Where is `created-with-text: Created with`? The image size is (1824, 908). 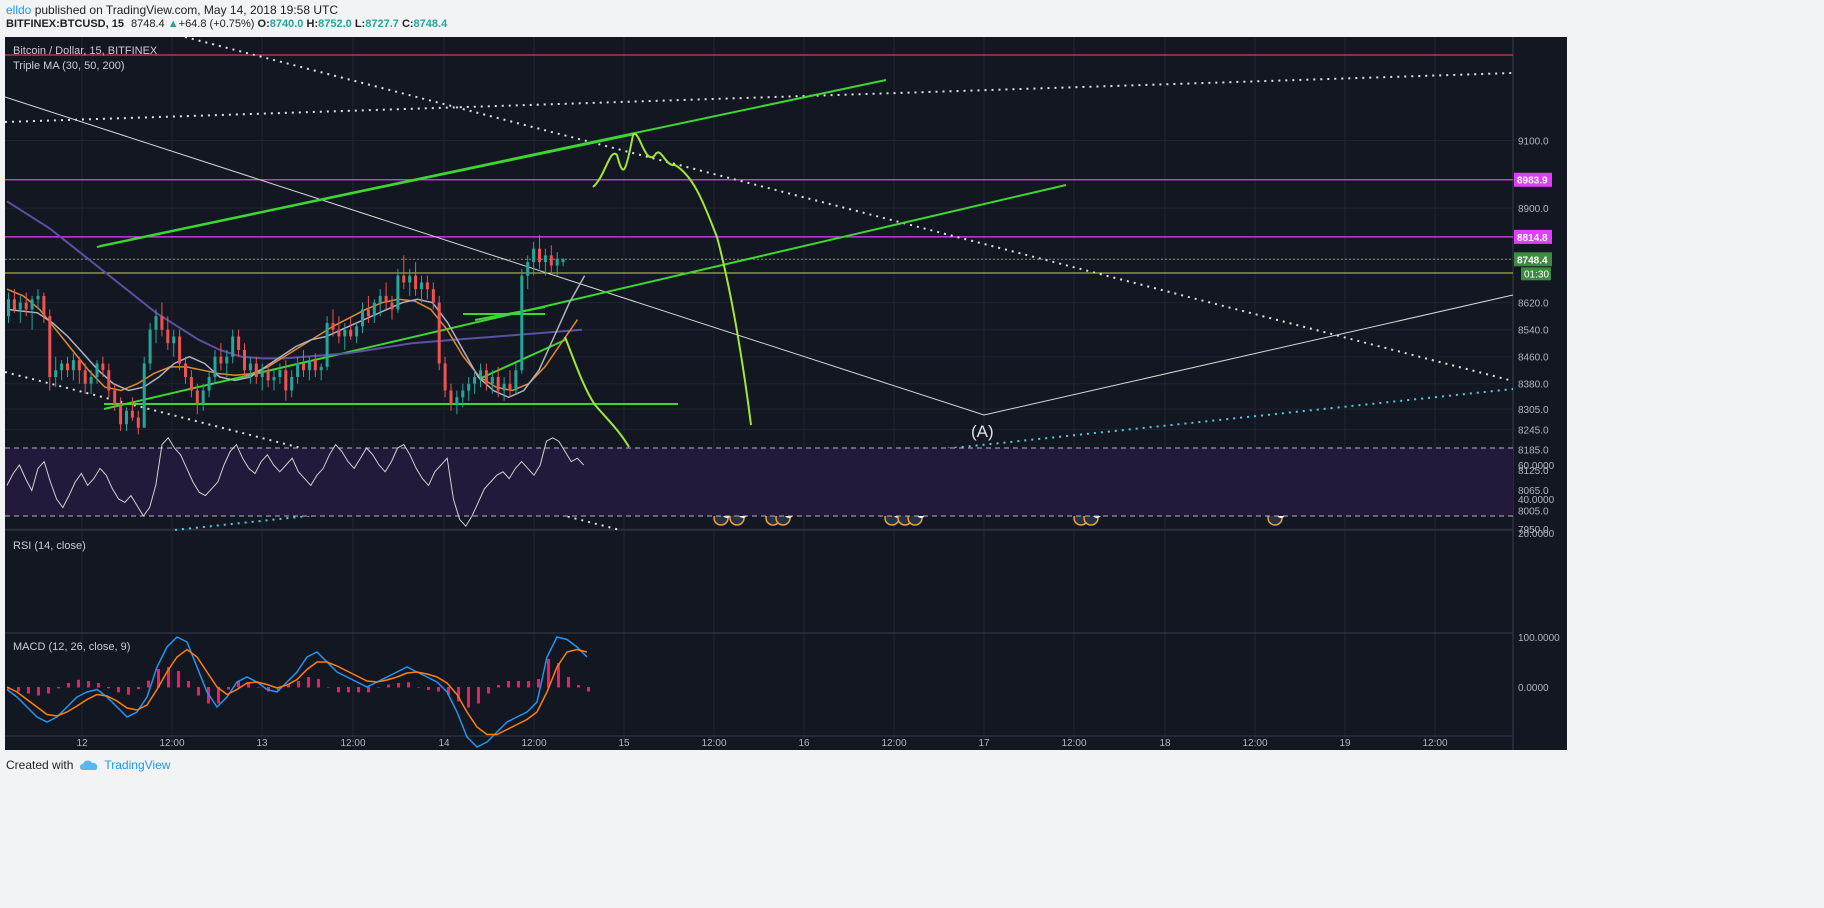 created-with-text: Created with is located at coordinates (40, 765).